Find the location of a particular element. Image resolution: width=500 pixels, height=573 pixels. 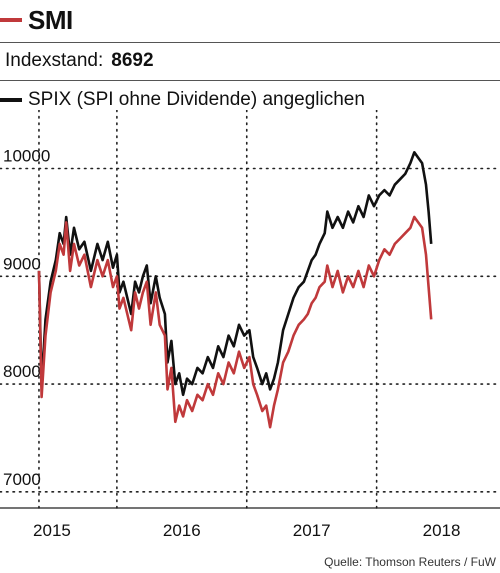

source-note: Quelle: Thomson Reuters / FuW is located at coordinates (410, 562).